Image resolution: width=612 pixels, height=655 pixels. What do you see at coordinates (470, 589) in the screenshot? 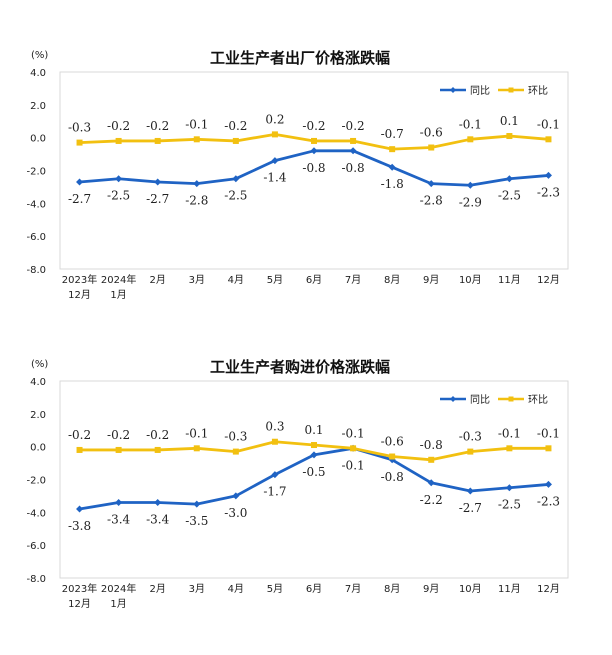
I see `x-tick-label: 10月` at bounding box center [470, 589].